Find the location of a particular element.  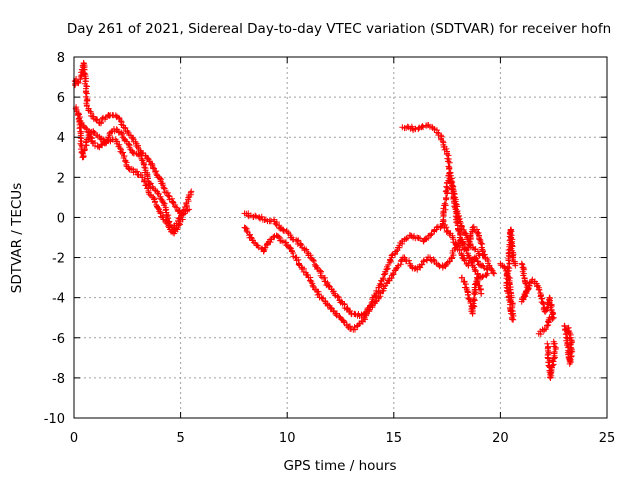

x-tick-label: 25 is located at coordinates (607, 438).